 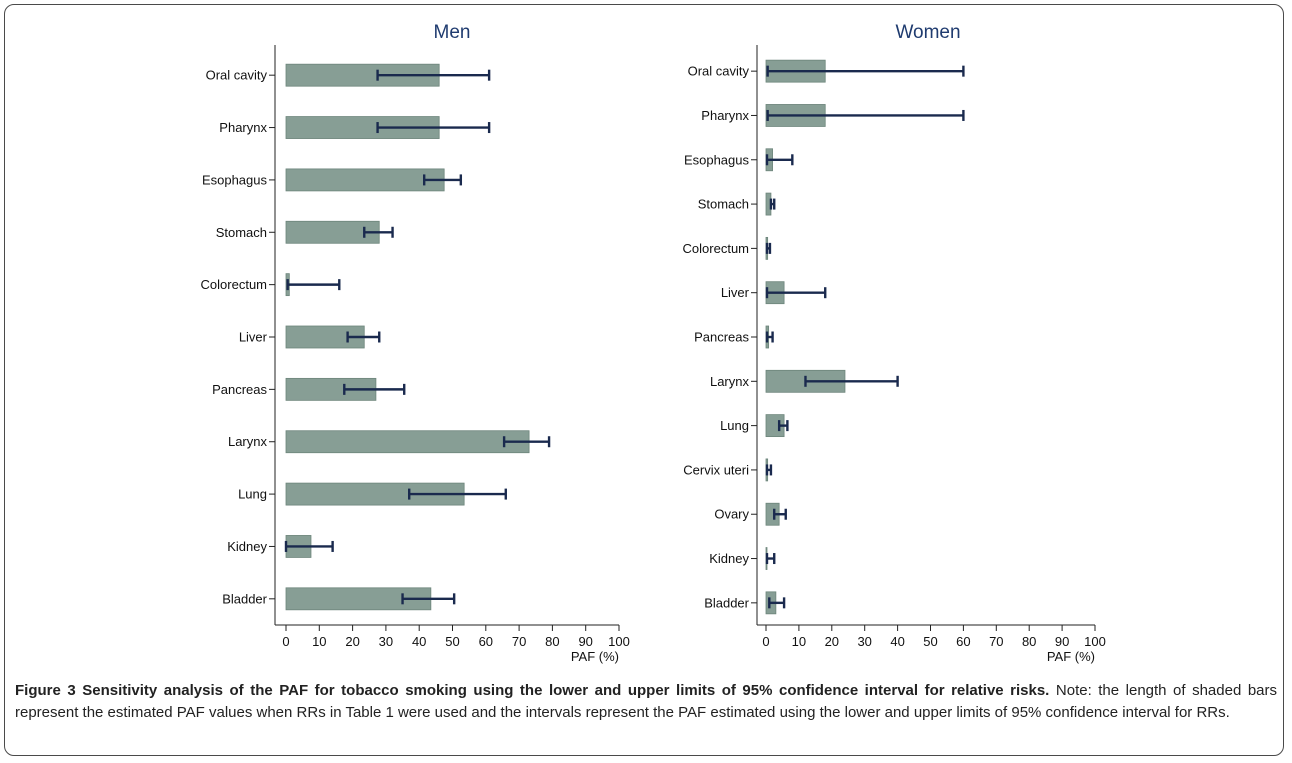 What do you see at coordinates (765, 641) in the screenshot?
I see `women-x-tick-label: 0` at bounding box center [765, 641].